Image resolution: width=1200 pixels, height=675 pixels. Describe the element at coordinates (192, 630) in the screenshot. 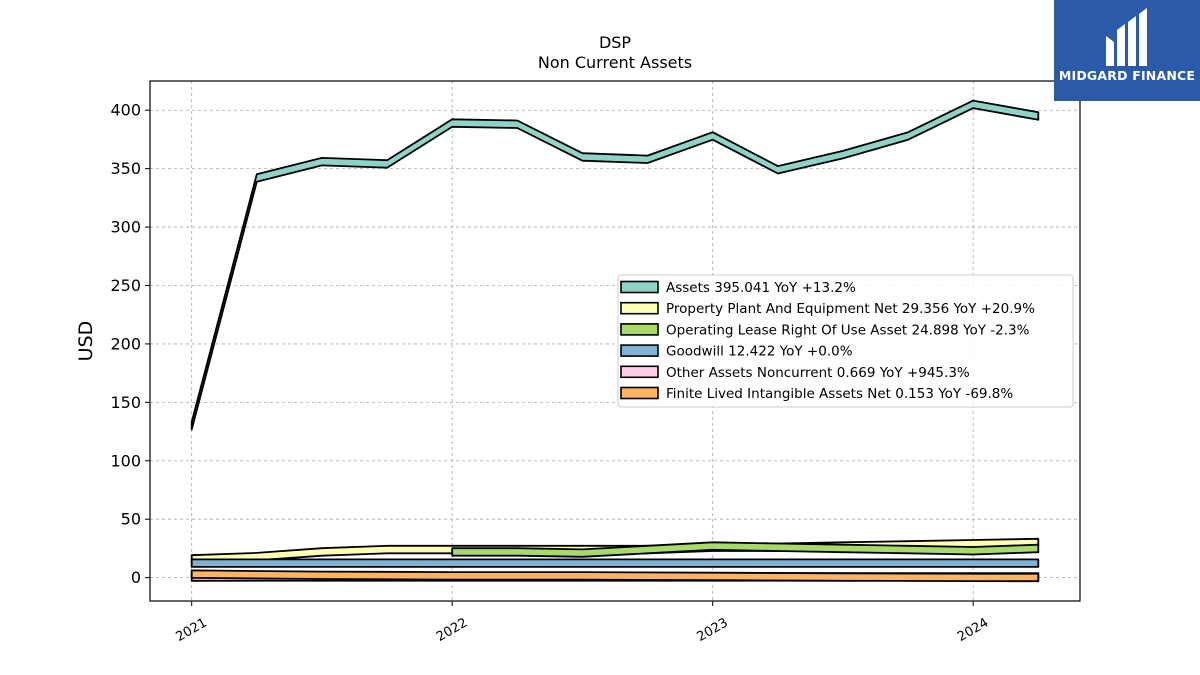

I see `x-tick-label: 2021` at that location.